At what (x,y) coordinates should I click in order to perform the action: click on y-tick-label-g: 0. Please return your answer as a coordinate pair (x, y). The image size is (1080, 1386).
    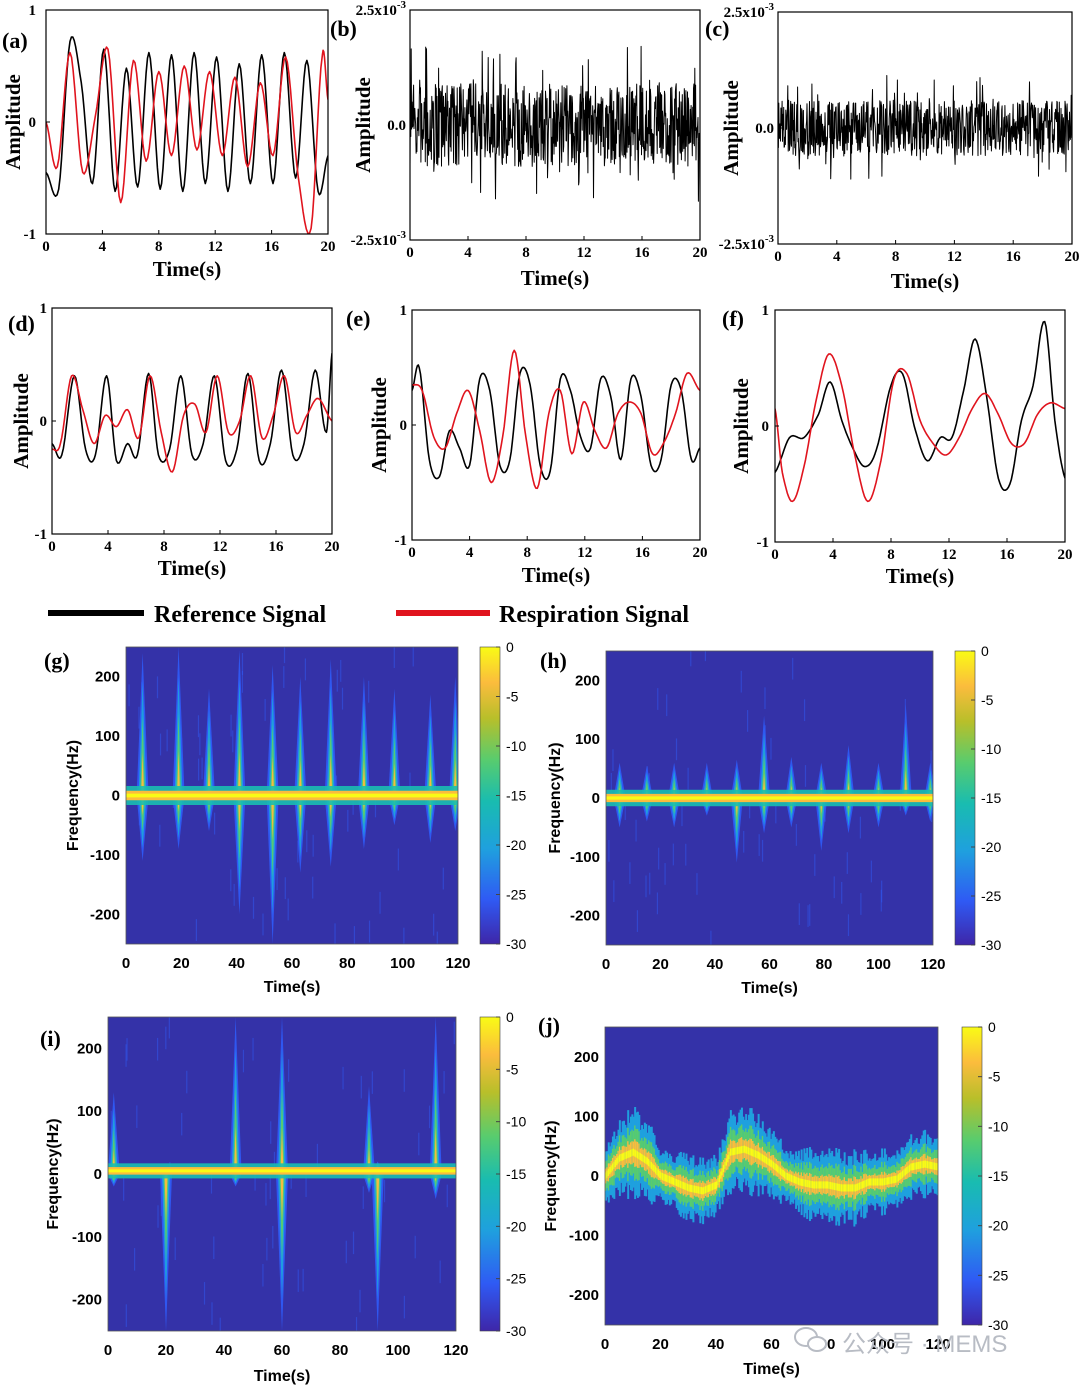
    Looking at the image, I should click on (116, 796).